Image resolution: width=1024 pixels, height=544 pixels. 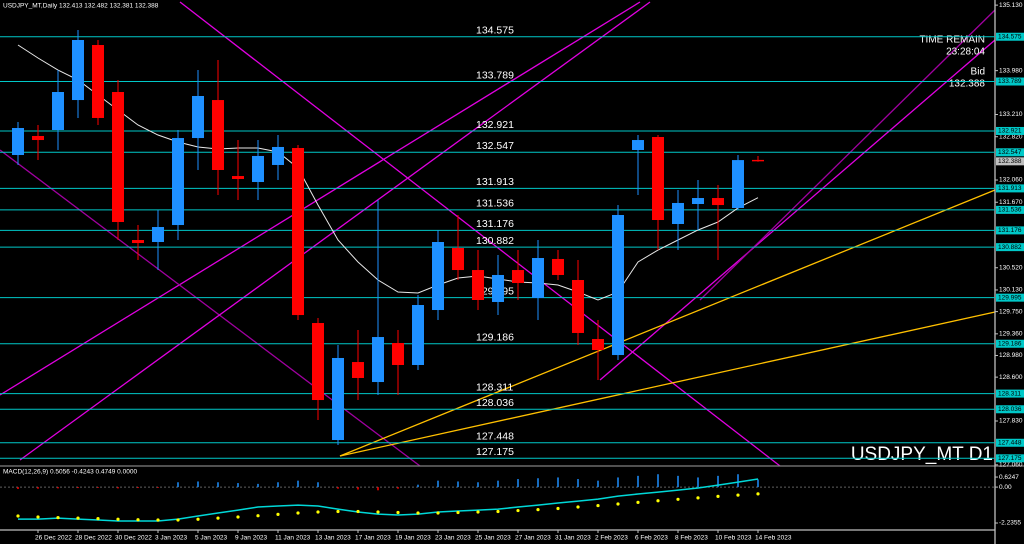 I want to click on level-tag-label: 130.882, so click(x=1010, y=247).